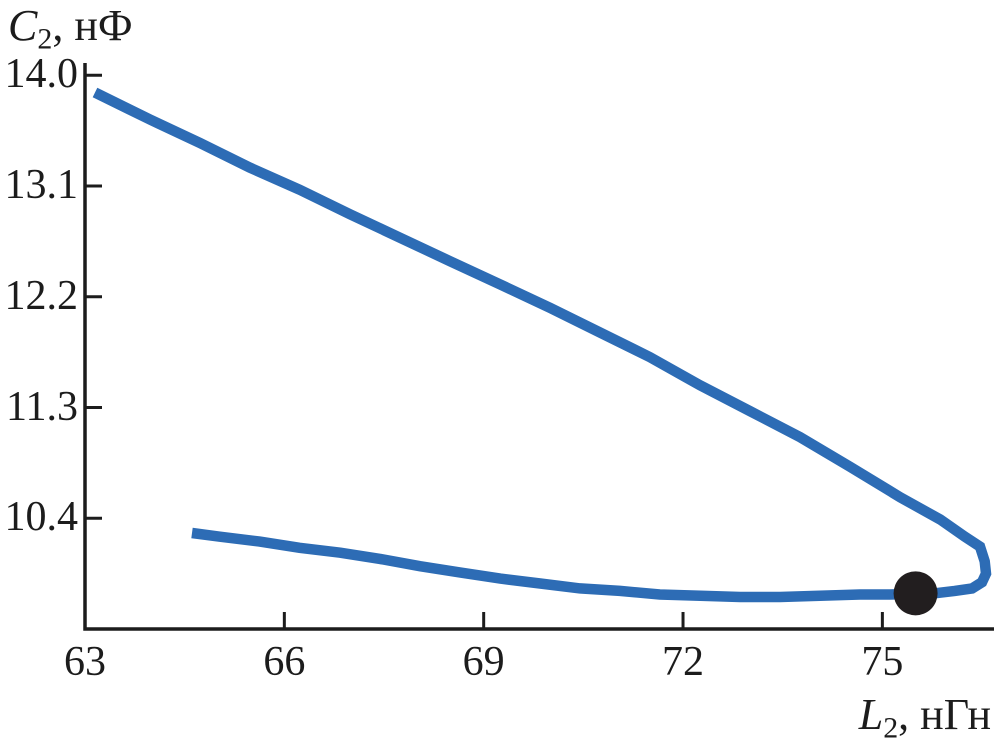  What do you see at coordinates (915, 593) in the screenshot?
I see `solution-point-marker` at bounding box center [915, 593].